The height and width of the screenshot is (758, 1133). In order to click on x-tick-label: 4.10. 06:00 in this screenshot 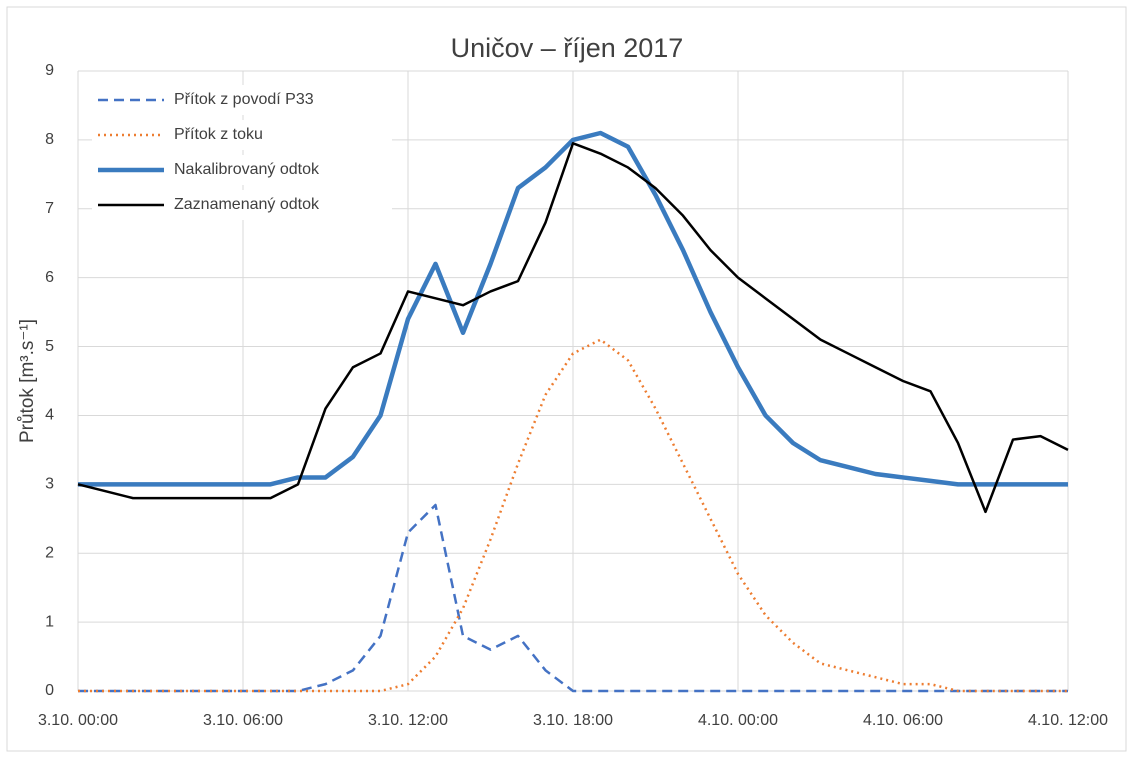, I will do `click(903, 720)`.